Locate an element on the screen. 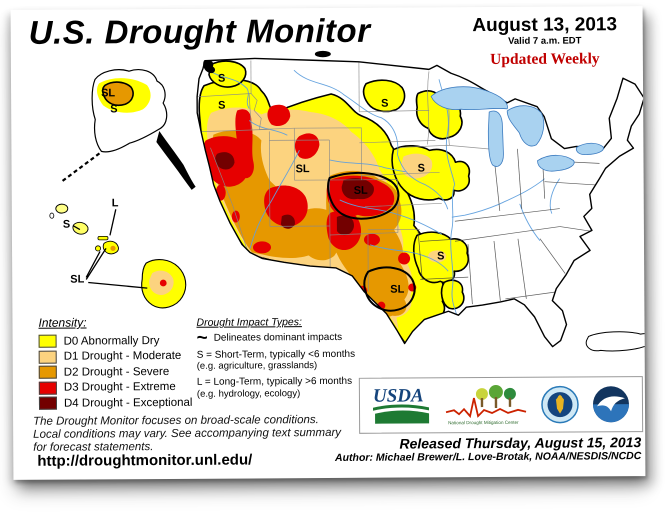 The height and width of the screenshot is (512, 672). commerce-seal is located at coordinates (559, 404).